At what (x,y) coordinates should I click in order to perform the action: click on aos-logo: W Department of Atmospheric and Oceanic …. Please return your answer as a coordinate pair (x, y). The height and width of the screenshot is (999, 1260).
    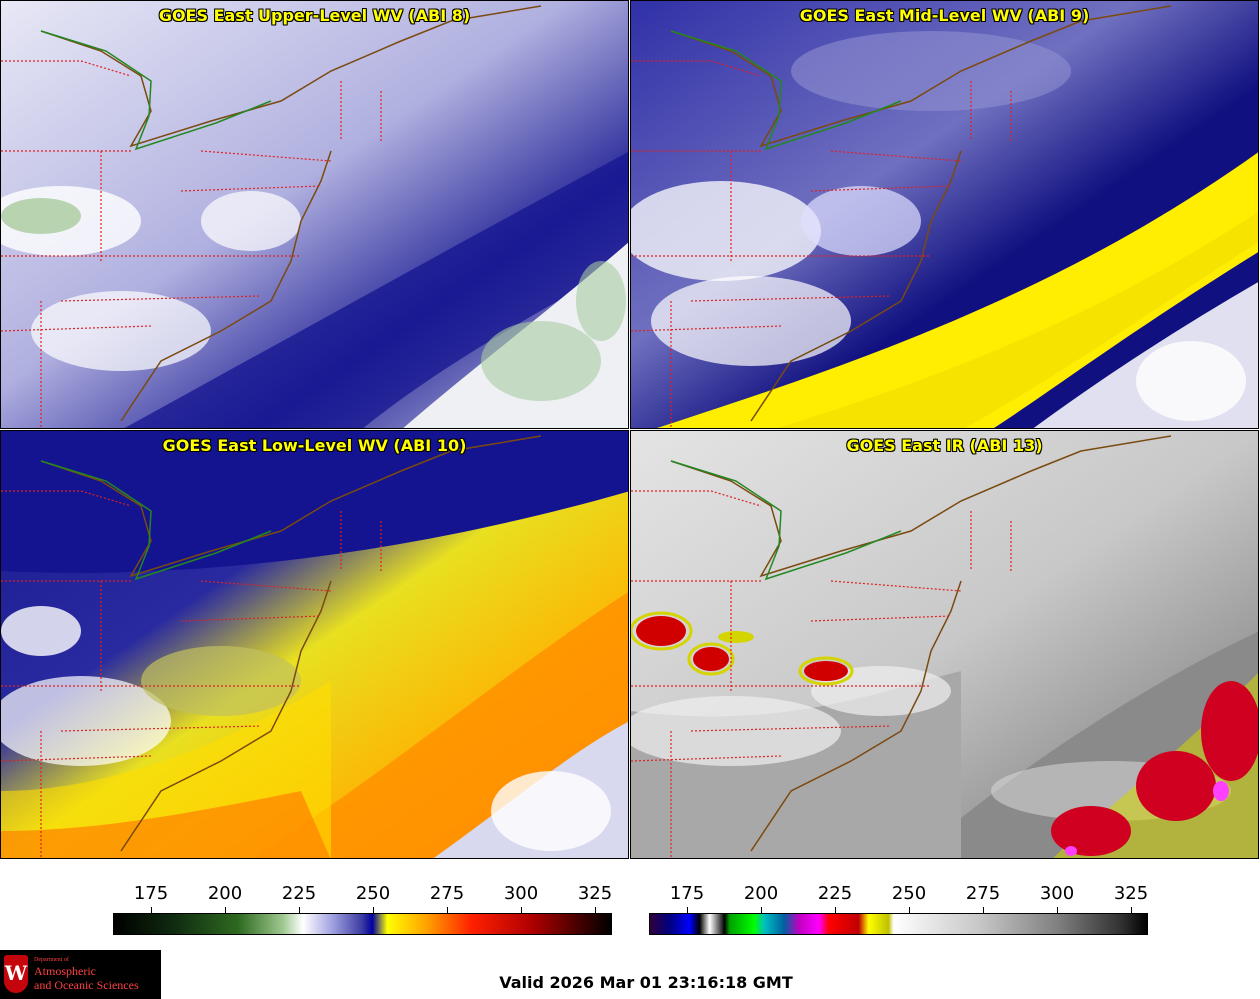
    Looking at the image, I should click on (80, 974).